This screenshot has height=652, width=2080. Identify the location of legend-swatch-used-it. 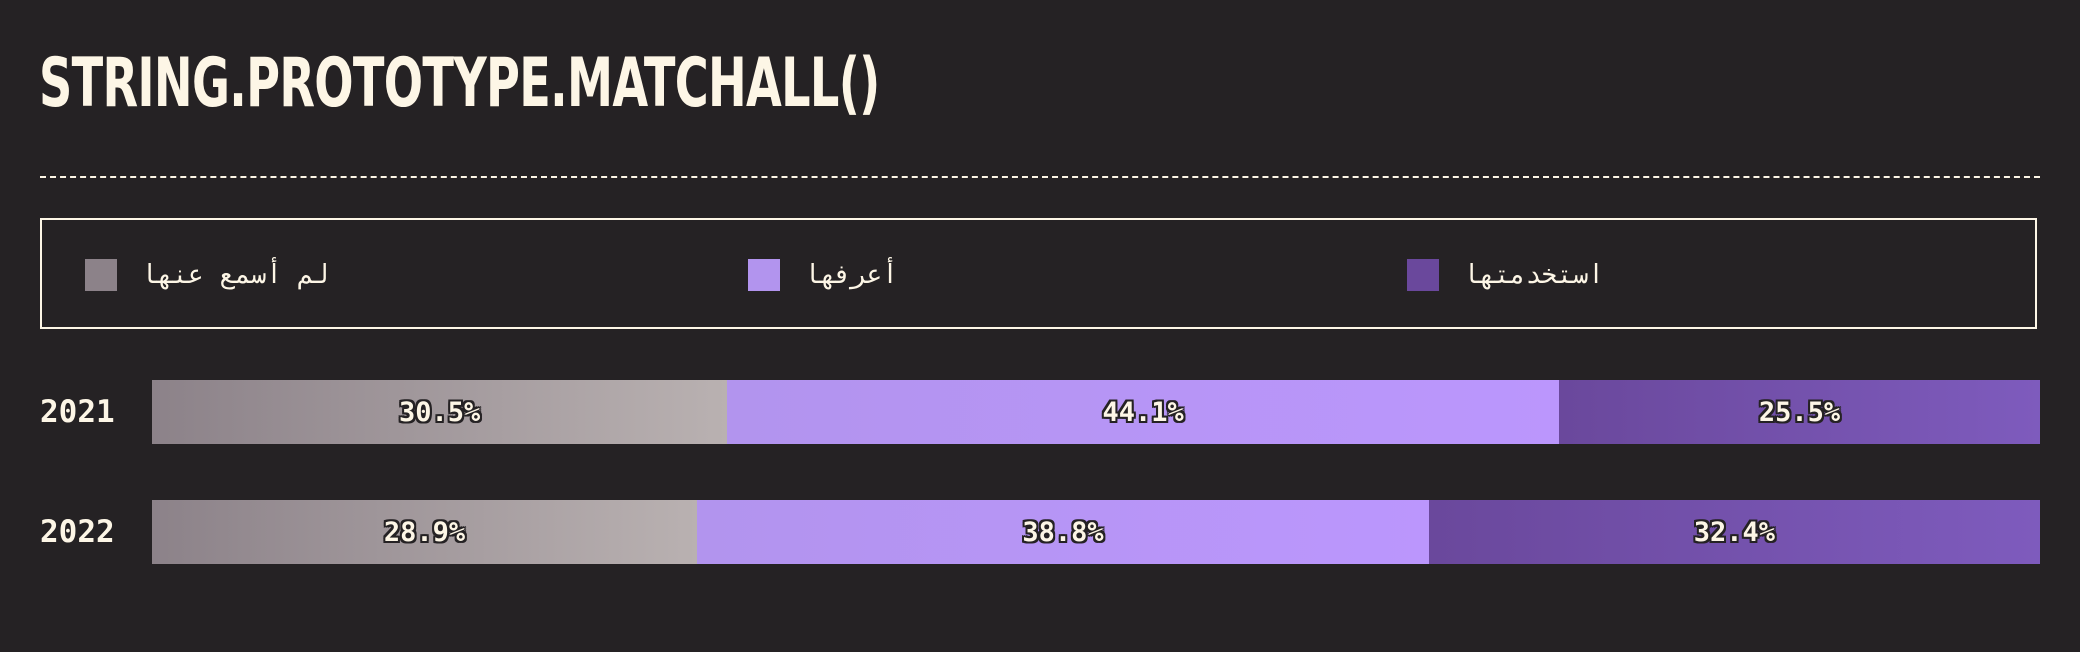
(1423, 275).